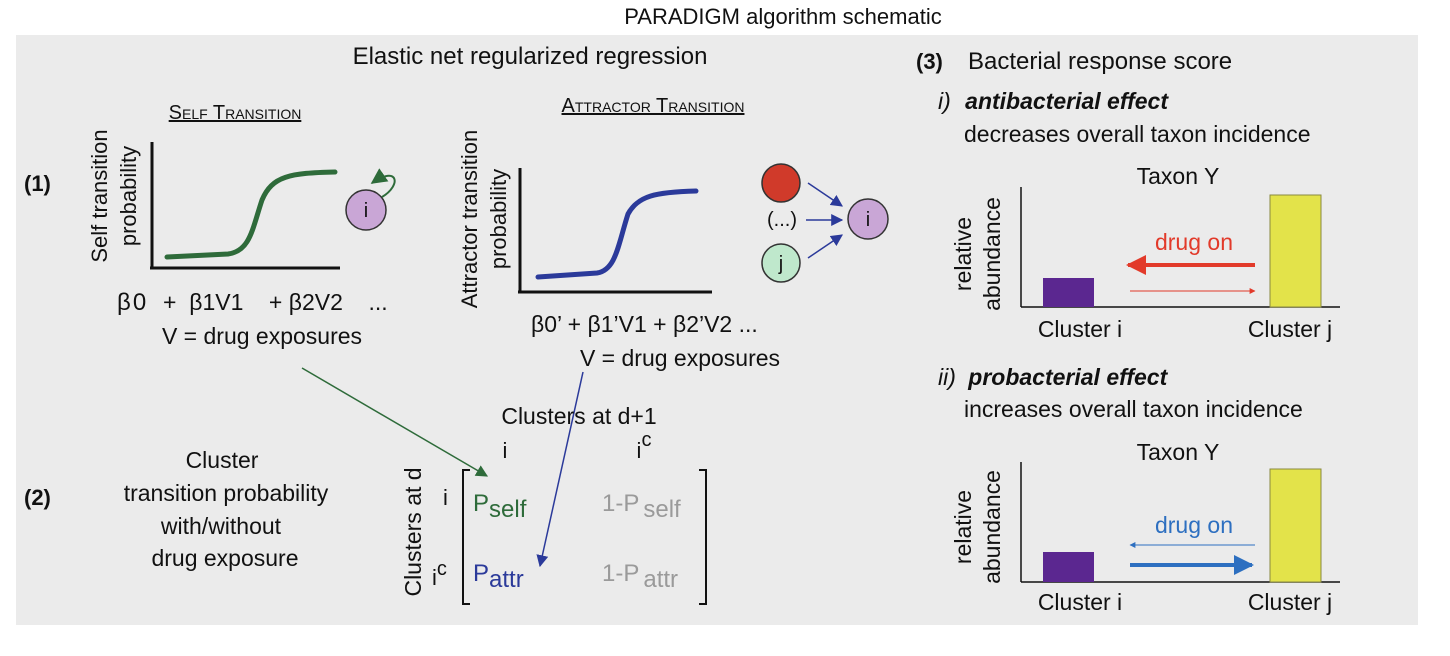 The width and height of the screenshot is (1450, 656). I want to click on antibacterial-arrow-label: drug on, so click(1194, 242).